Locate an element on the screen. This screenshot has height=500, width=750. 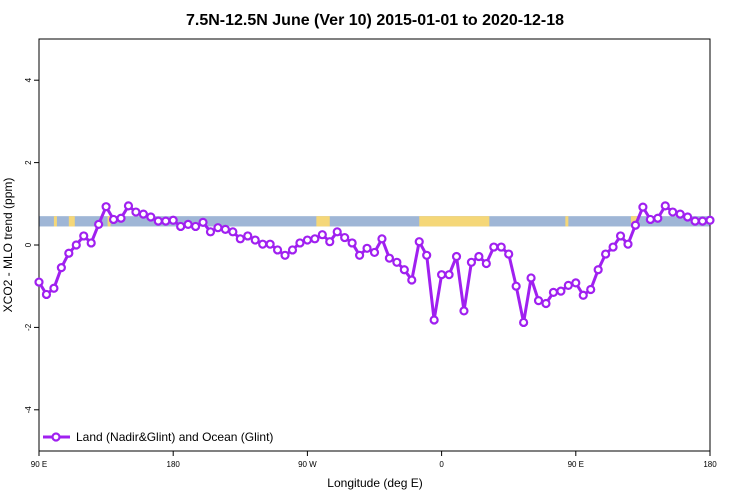
x-tick-label: 90 W is located at coordinates (307, 464).